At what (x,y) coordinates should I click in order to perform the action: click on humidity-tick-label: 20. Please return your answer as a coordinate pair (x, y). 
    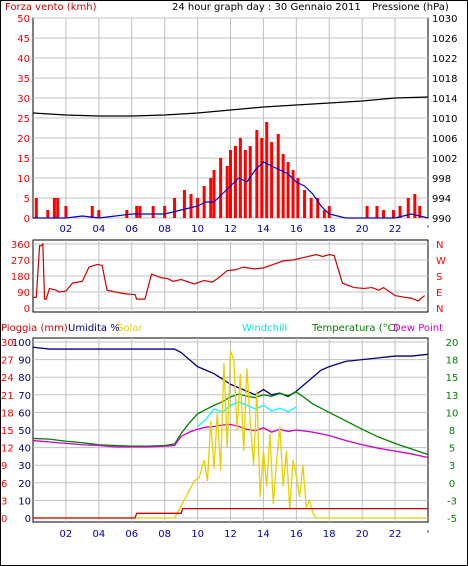
    Looking at the image, I should click on (24, 484).